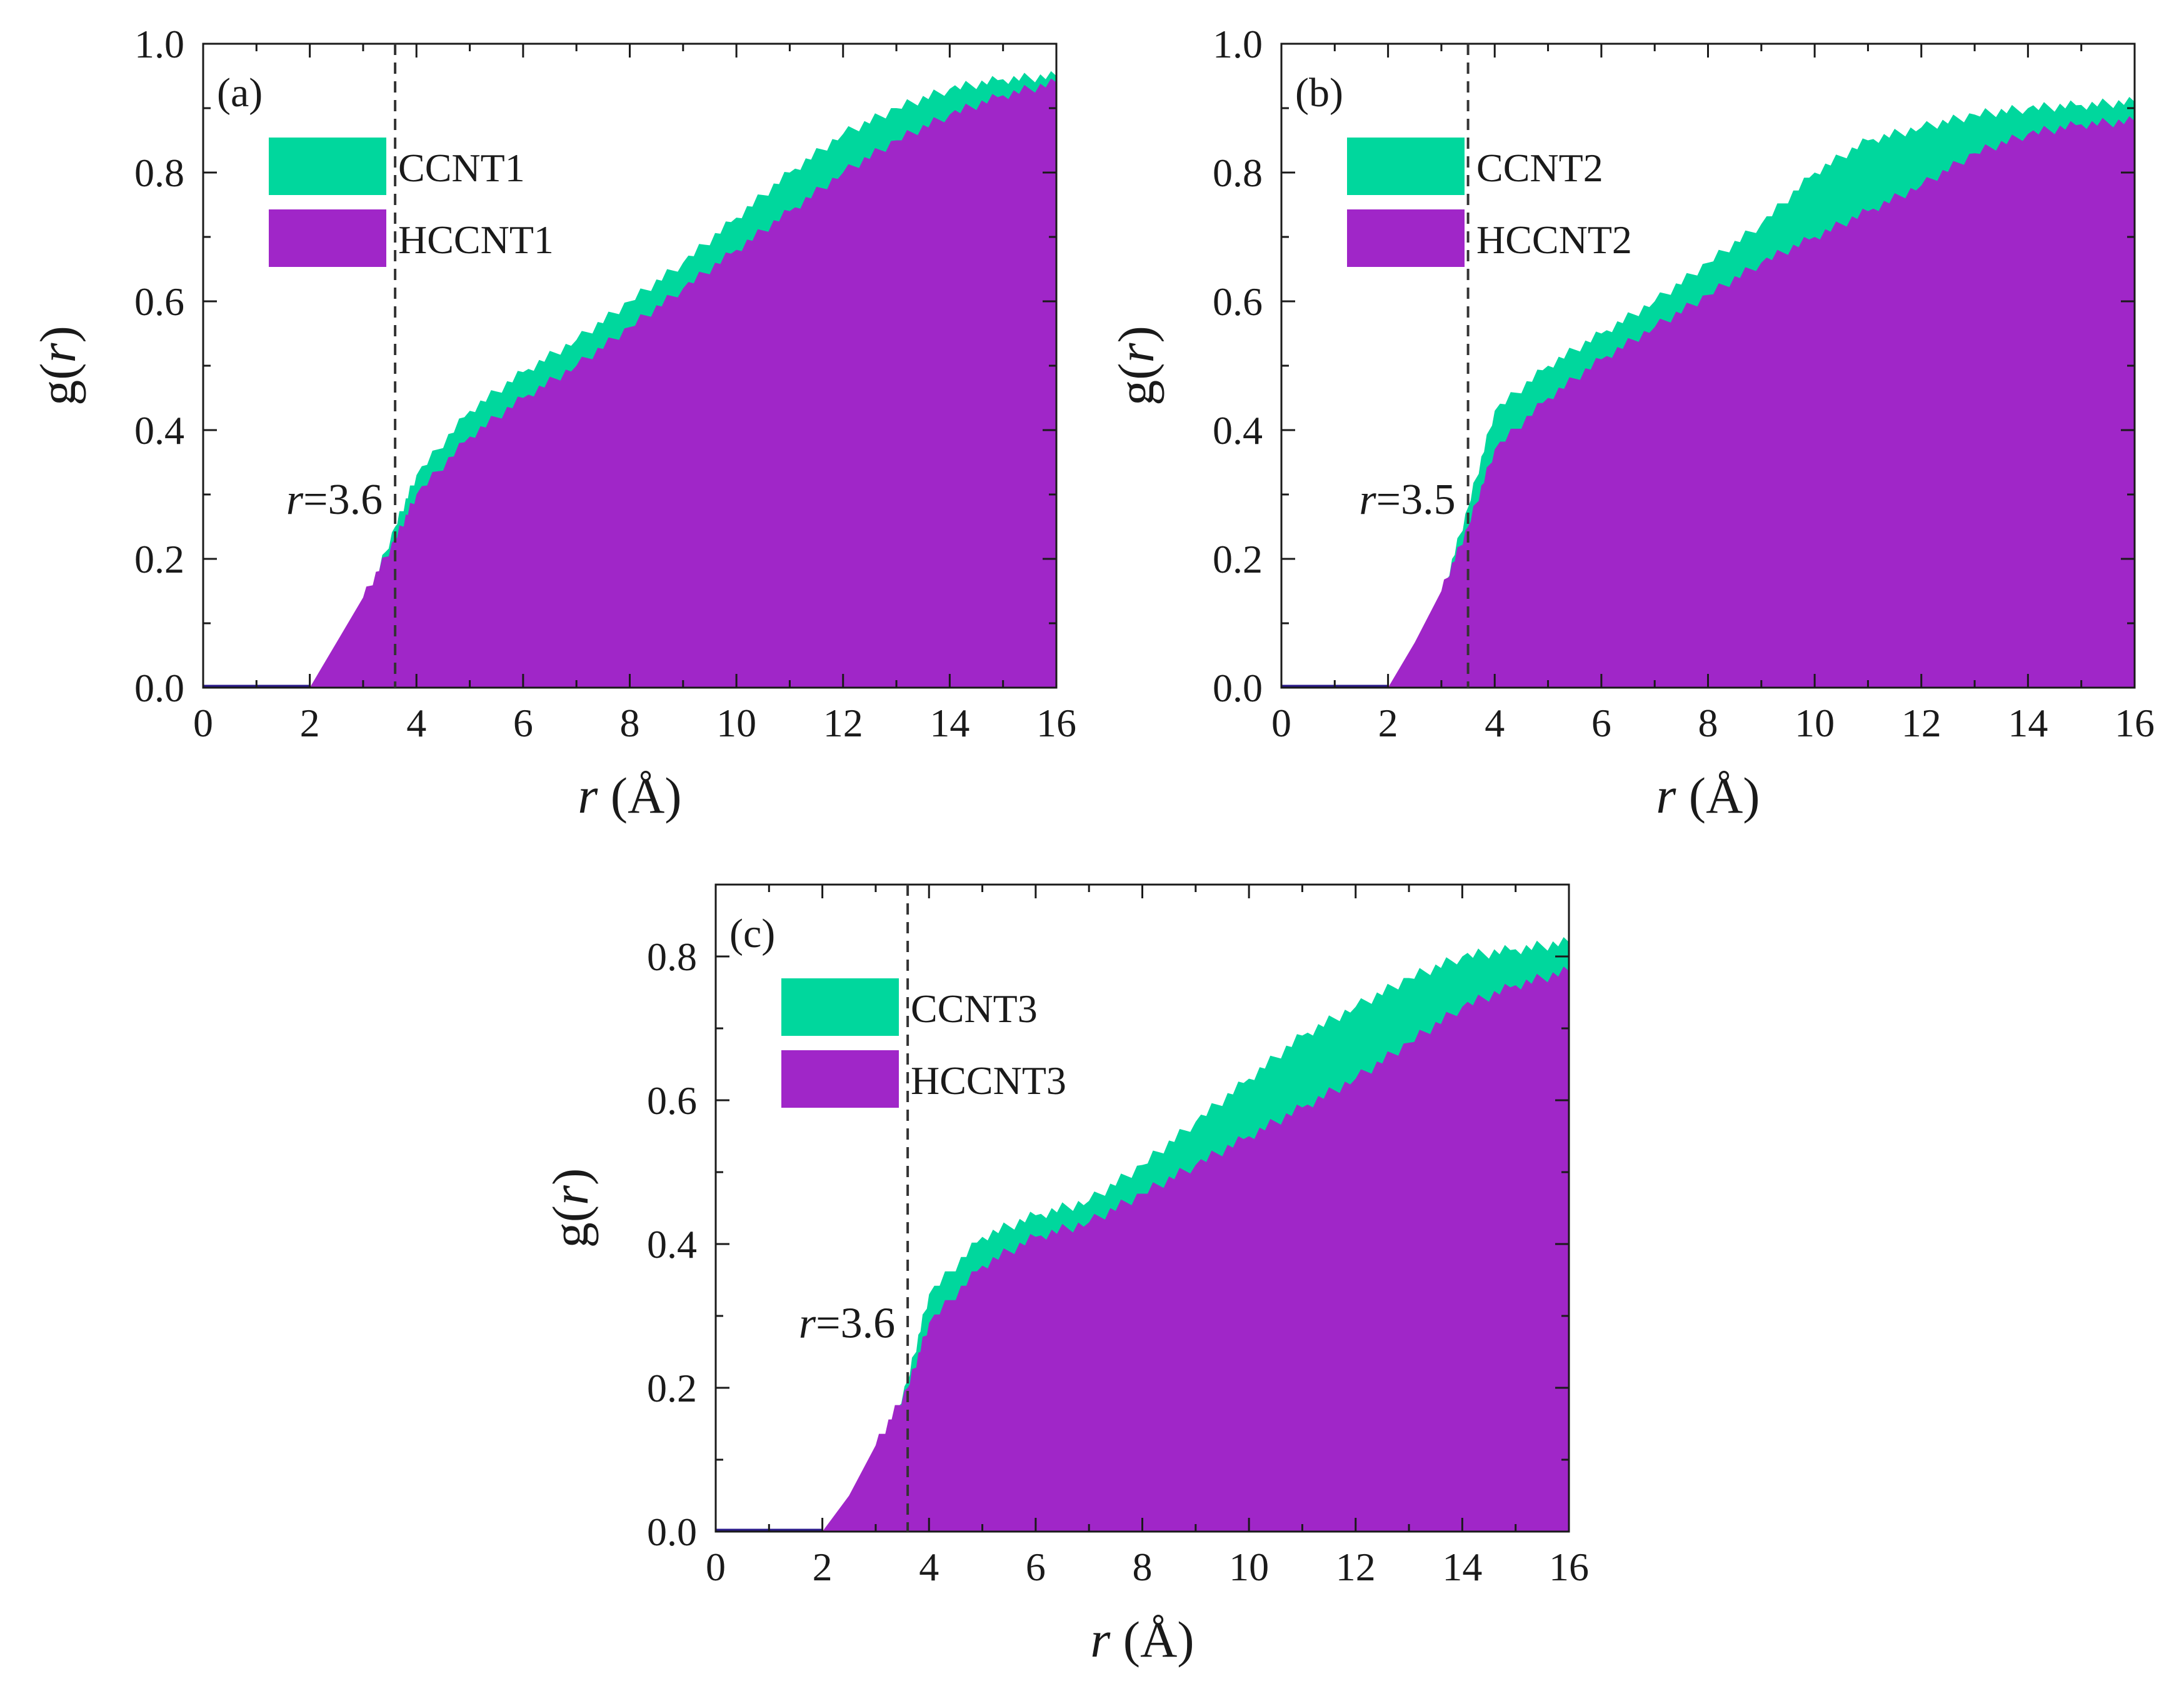 This screenshot has height=1701, width=2184. What do you see at coordinates (240, 93) in the screenshot?
I see `panel-label: (a)` at bounding box center [240, 93].